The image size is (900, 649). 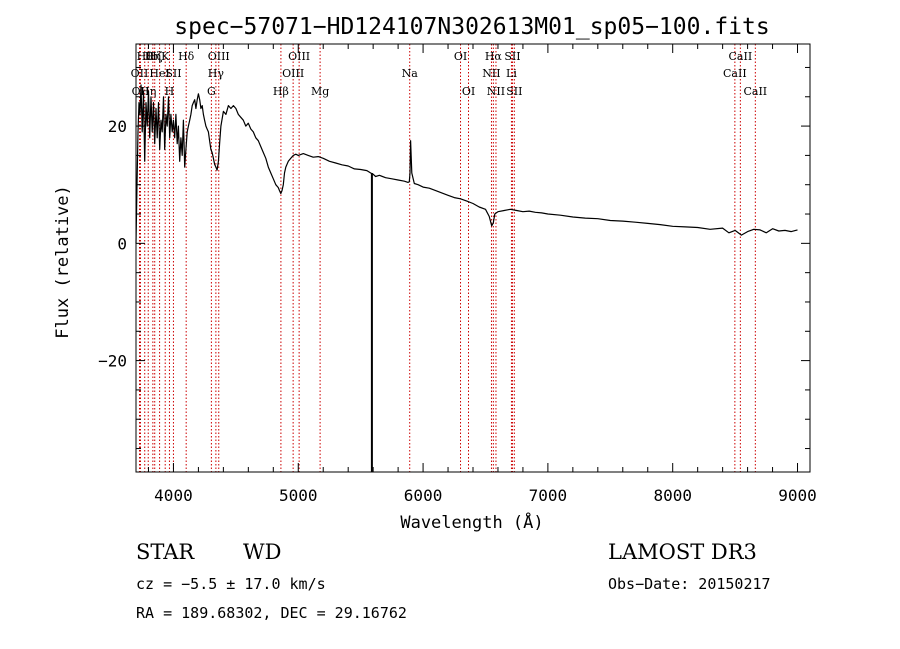 What do you see at coordinates (471, 522) in the screenshot?
I see `x-axis-label: Wavelength (Å)` at bounding box center [471, 522].